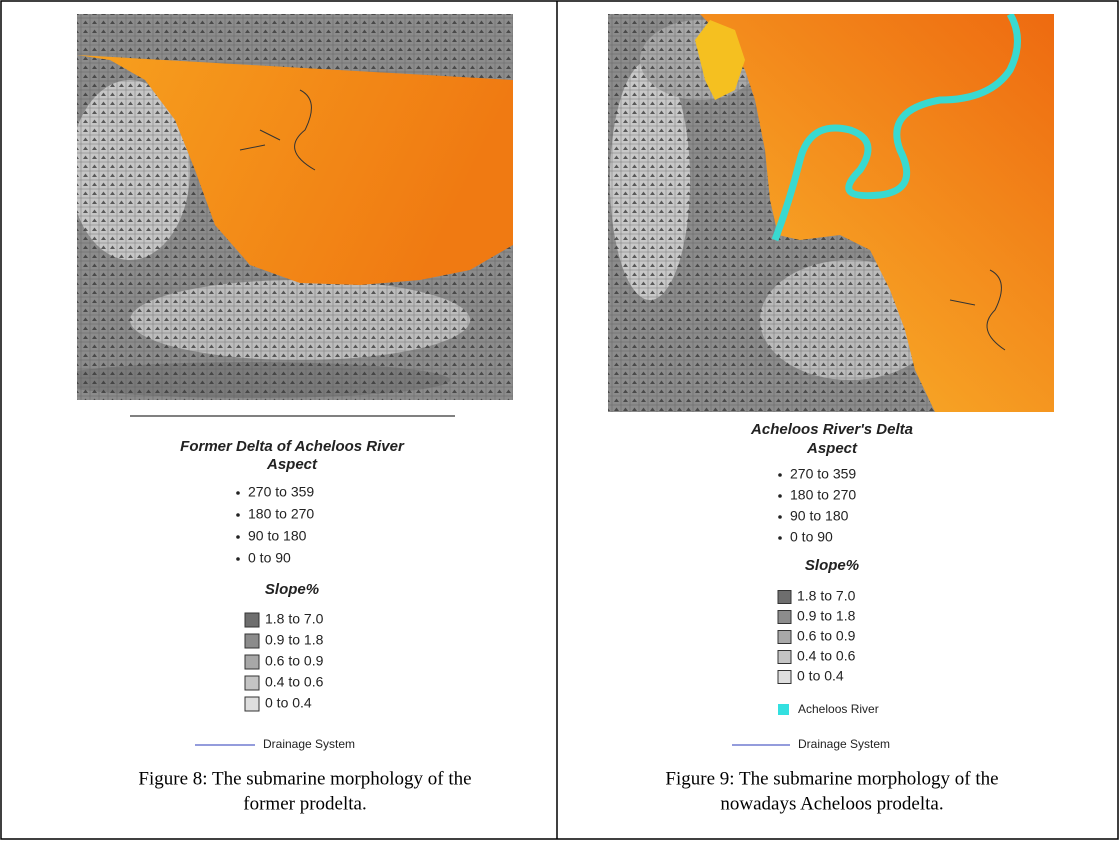 The height and width of the screenshot is (845, 1119). What do you see at coordinates (838, 709) in the screenshot?
I see `river-label: Acheloos River` at bounding box center [838, 709].